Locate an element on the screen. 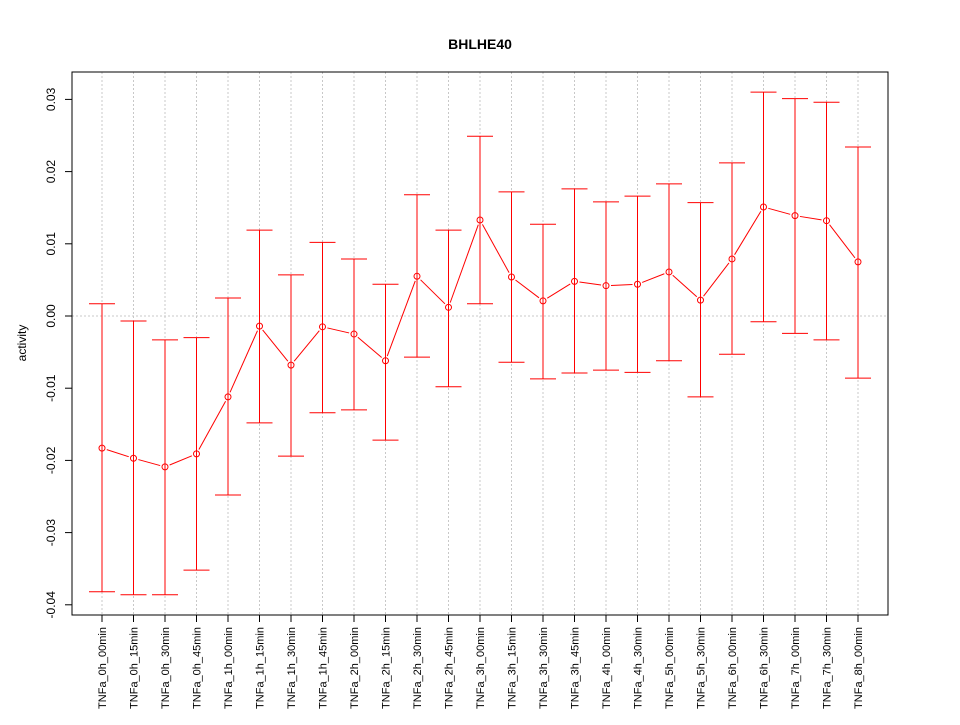 Image resolution: width=960 pixels, height=725 pixels. x-tick-label: TNFa_7h_00min is located at coordinates (796, 668).